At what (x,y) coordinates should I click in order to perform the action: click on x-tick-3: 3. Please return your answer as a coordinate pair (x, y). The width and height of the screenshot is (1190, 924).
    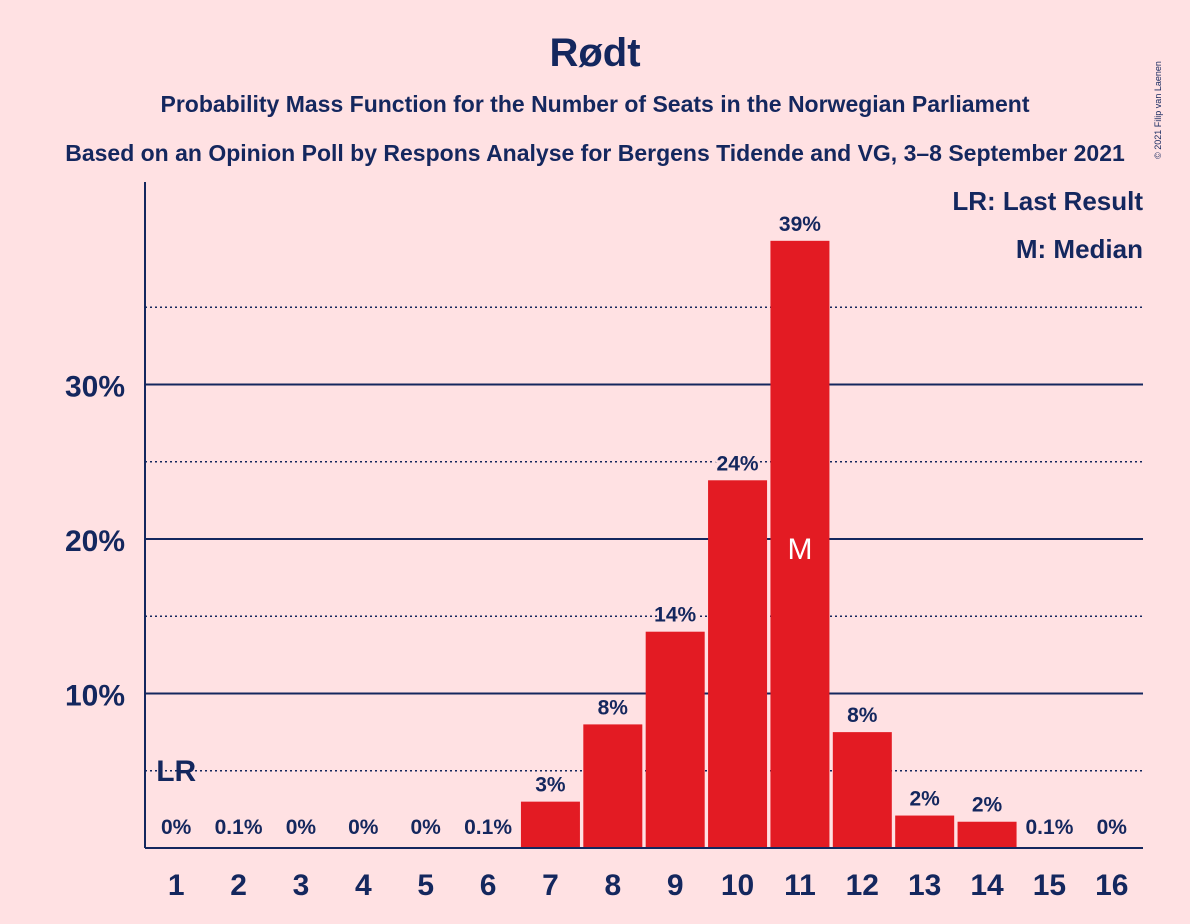
    Looking at the image, I should click on (301, 885).